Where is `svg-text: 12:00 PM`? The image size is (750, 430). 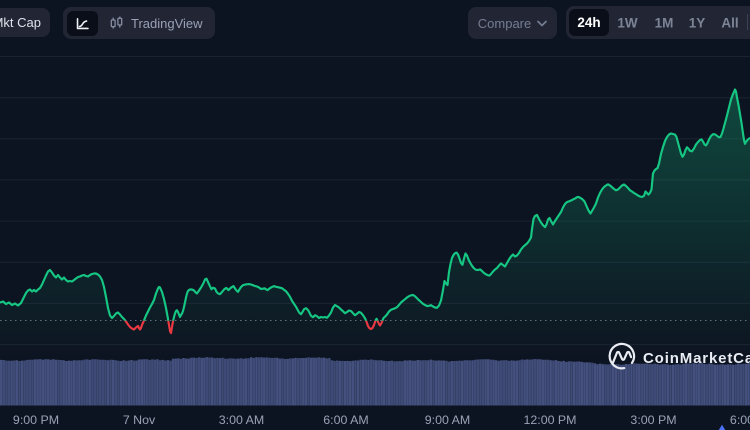
svg-text: 12:00 PM is located at coordinates (549, 420).